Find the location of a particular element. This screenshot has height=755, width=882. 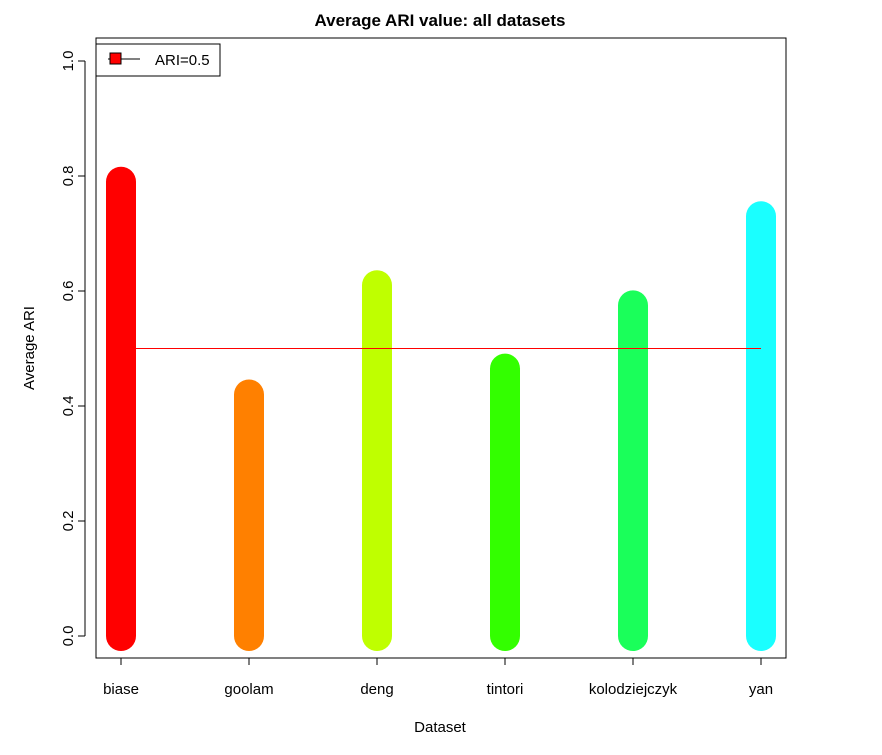

legend: ARI=0.5 is located at coordinates (158, 60).